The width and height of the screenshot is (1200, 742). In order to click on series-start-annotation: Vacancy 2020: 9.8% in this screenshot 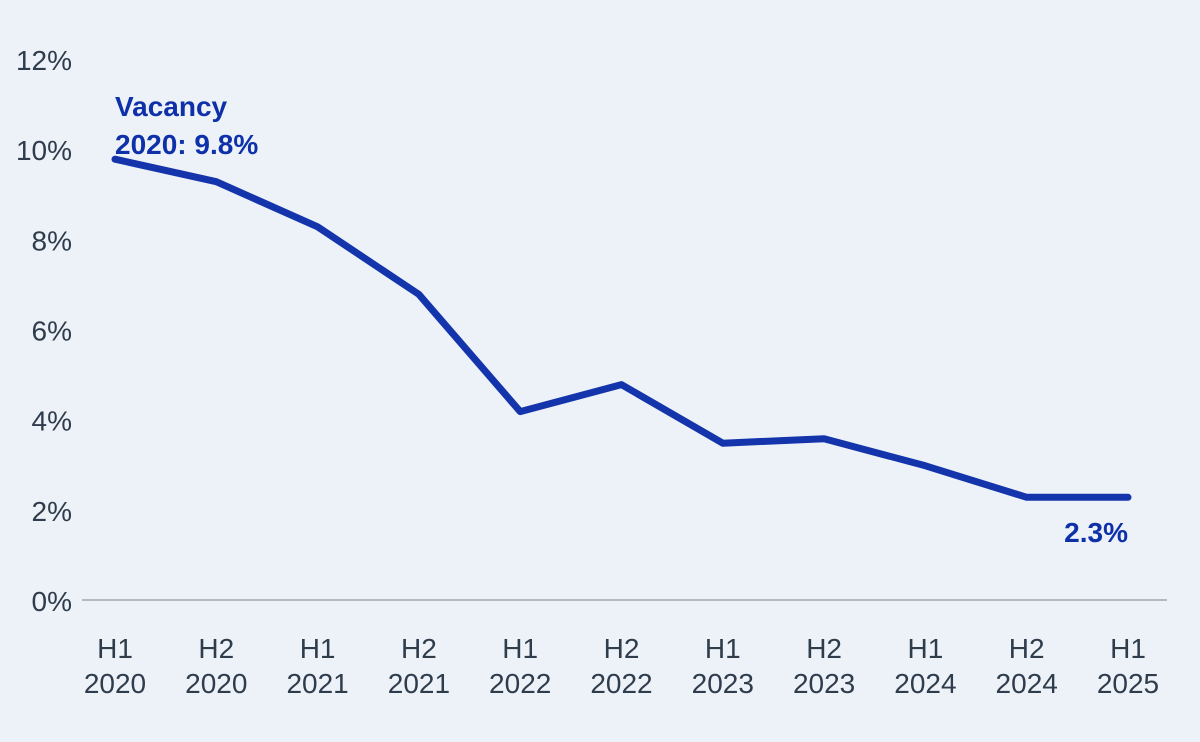, I will do `click(186, 126)`.